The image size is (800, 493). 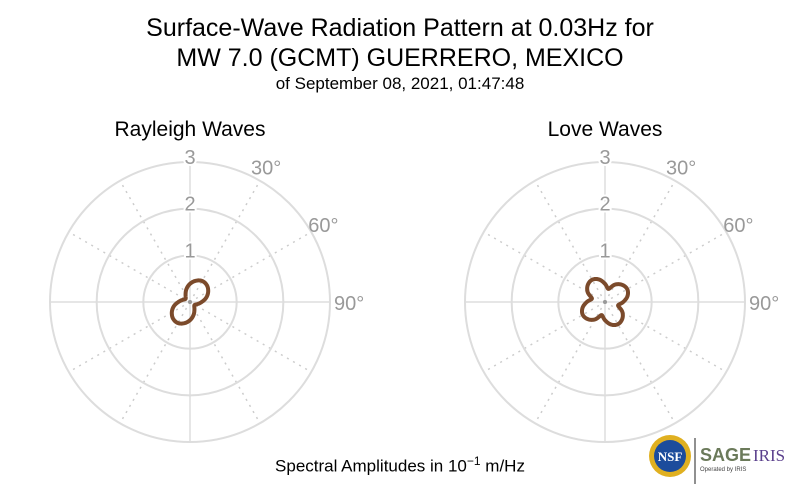 What do you see at coordinates (725, 455) in the screenshot?
I see `sage-wordmark: SAGE` at bounding box center [725, 455].